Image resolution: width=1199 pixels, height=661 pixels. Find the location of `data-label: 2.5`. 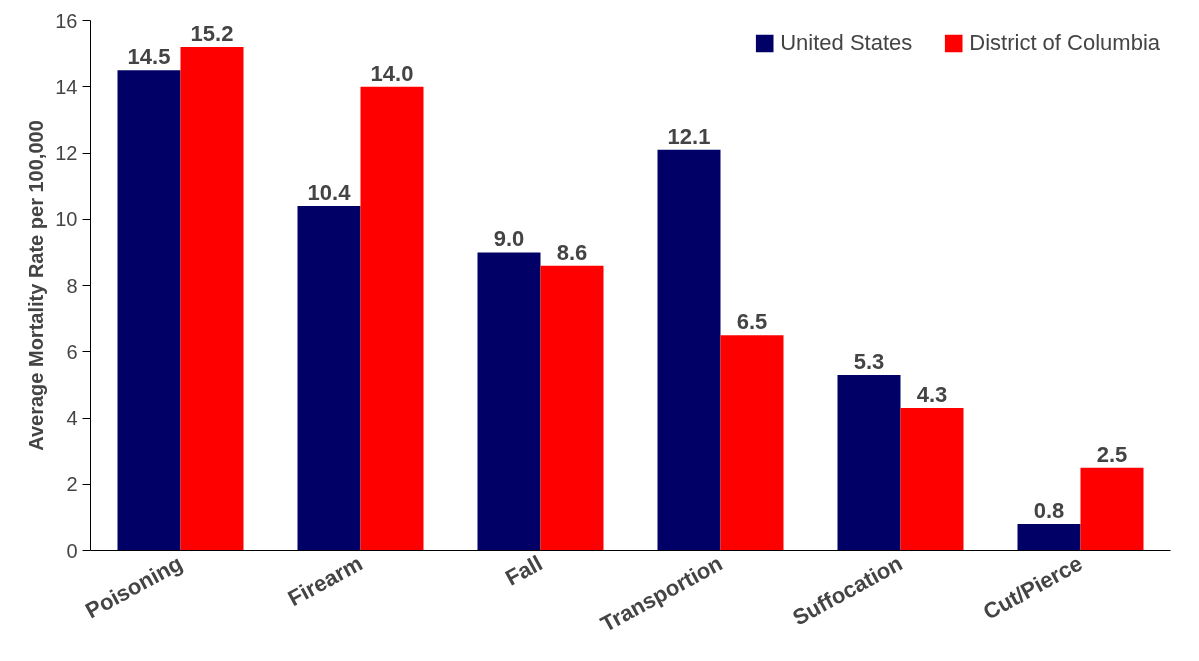

data-label: 2.5 is located at coordinates (1112, 454).